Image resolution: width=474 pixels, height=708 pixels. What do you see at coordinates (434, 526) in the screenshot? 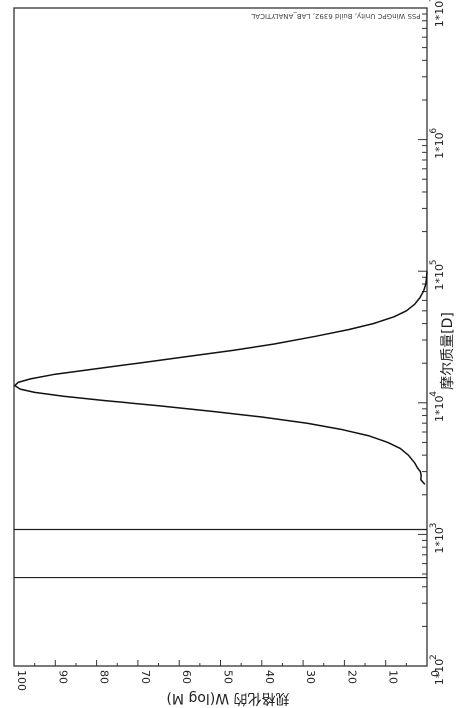
I see `x-tick-exponent: 3` at bounding box center [434, 526].